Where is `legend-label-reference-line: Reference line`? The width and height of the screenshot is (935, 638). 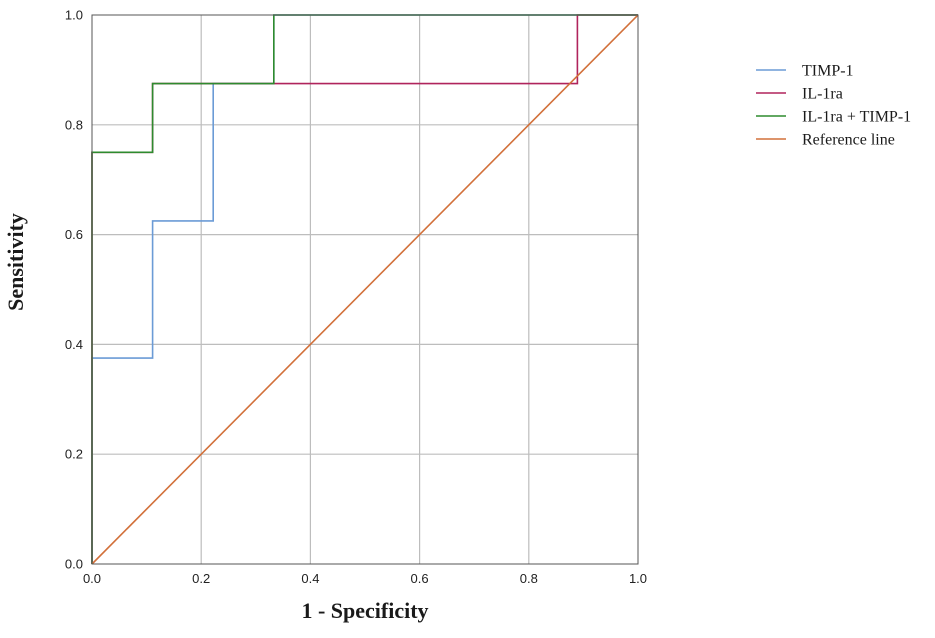 legend-label-reference-line: Reference line is located at coordinates (848, 140).